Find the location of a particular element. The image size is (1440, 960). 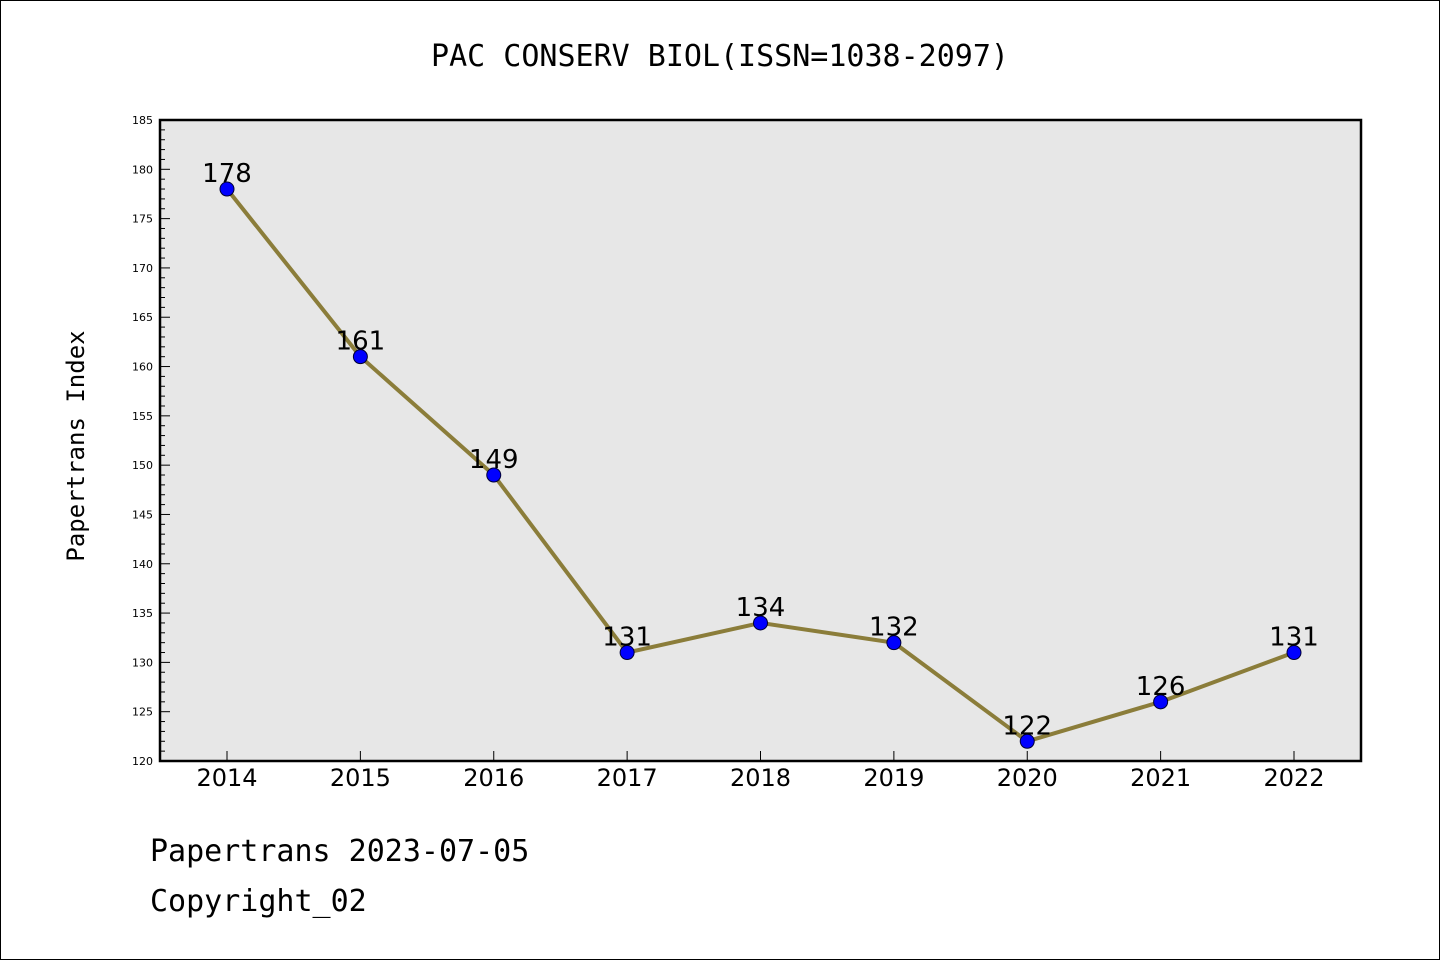

y-tick-label: 125 is located at coordinates (142, 712).